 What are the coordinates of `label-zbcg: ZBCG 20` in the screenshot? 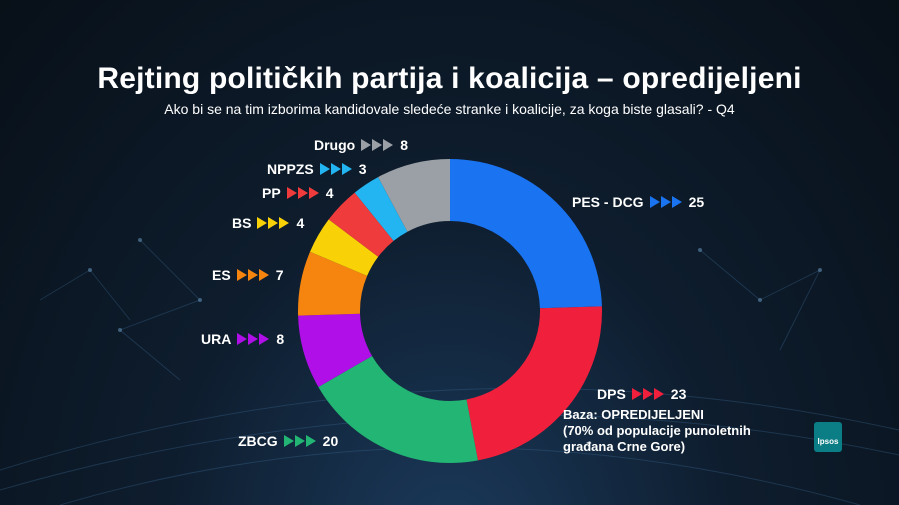 It's located at (288, 441).